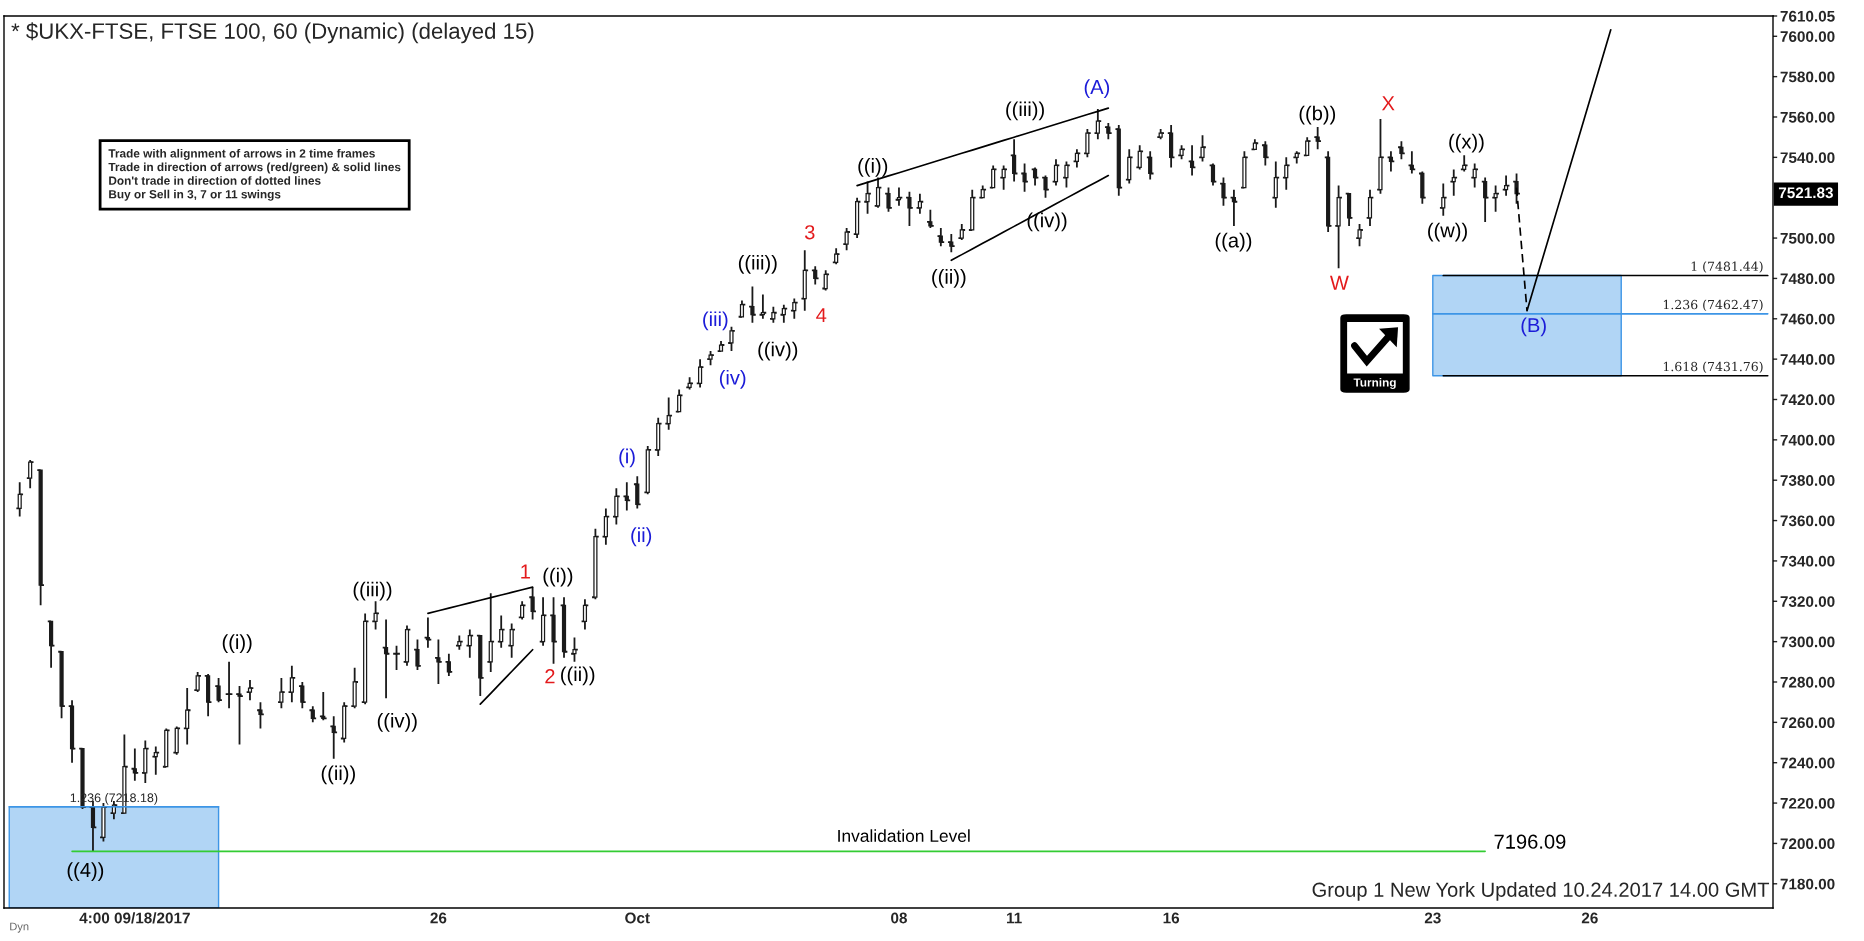 This screenshot has width=1864, height=941. I want to click on y-tick-label: 7400.00, so click(1807, 440).